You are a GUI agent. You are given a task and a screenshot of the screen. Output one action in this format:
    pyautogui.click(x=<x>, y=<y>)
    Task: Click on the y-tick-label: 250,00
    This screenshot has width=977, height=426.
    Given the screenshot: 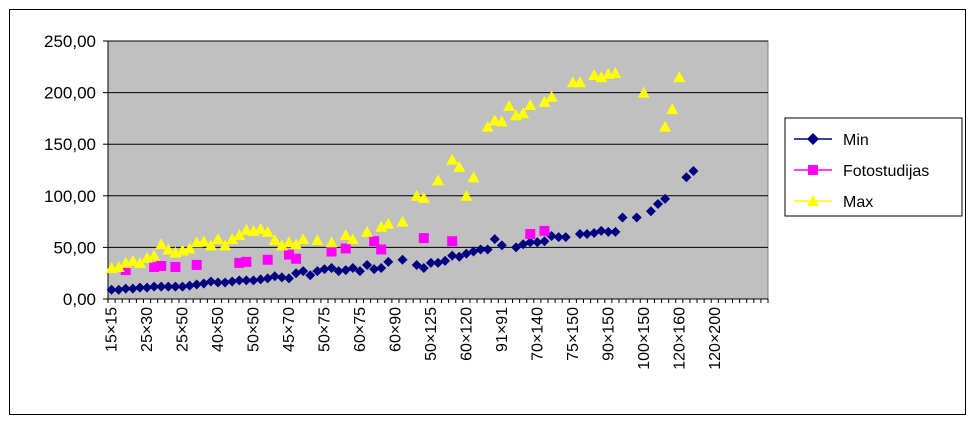 What is the action you would take?
    pyautogui.click(x=70, y=41)
    